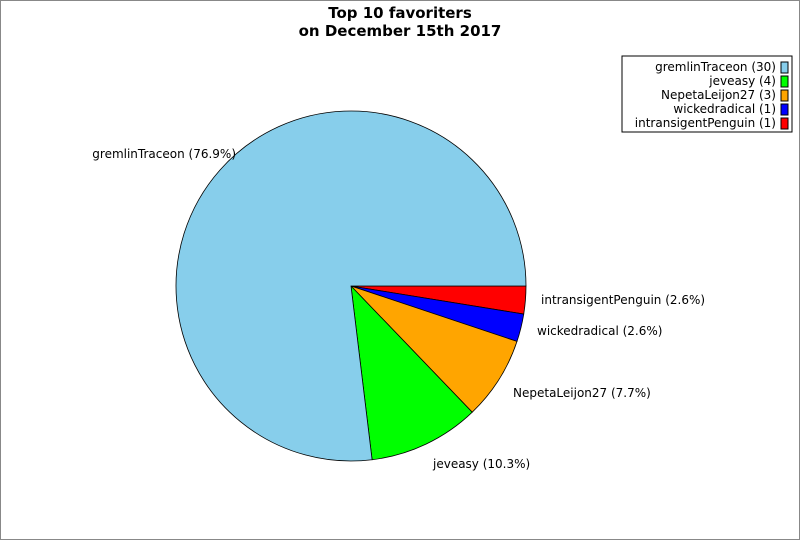  What do you see at coordinates (718, 95) in the screenshot?
I see `legend-label-NepetaLeijon27: NepetaLeijon27 (3)` at bounding box center [718, 95].